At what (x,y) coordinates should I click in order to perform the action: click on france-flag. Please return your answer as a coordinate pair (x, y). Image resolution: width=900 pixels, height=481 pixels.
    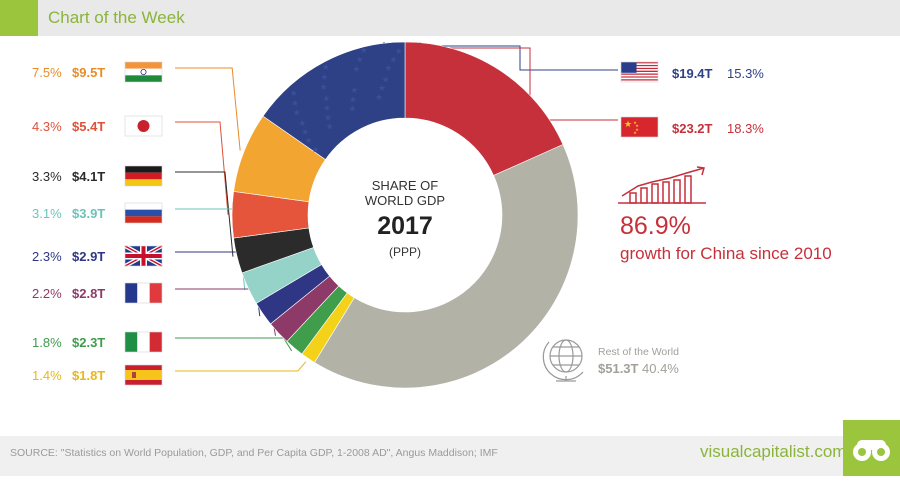
    Looking at the image, I should click on (143, 293).